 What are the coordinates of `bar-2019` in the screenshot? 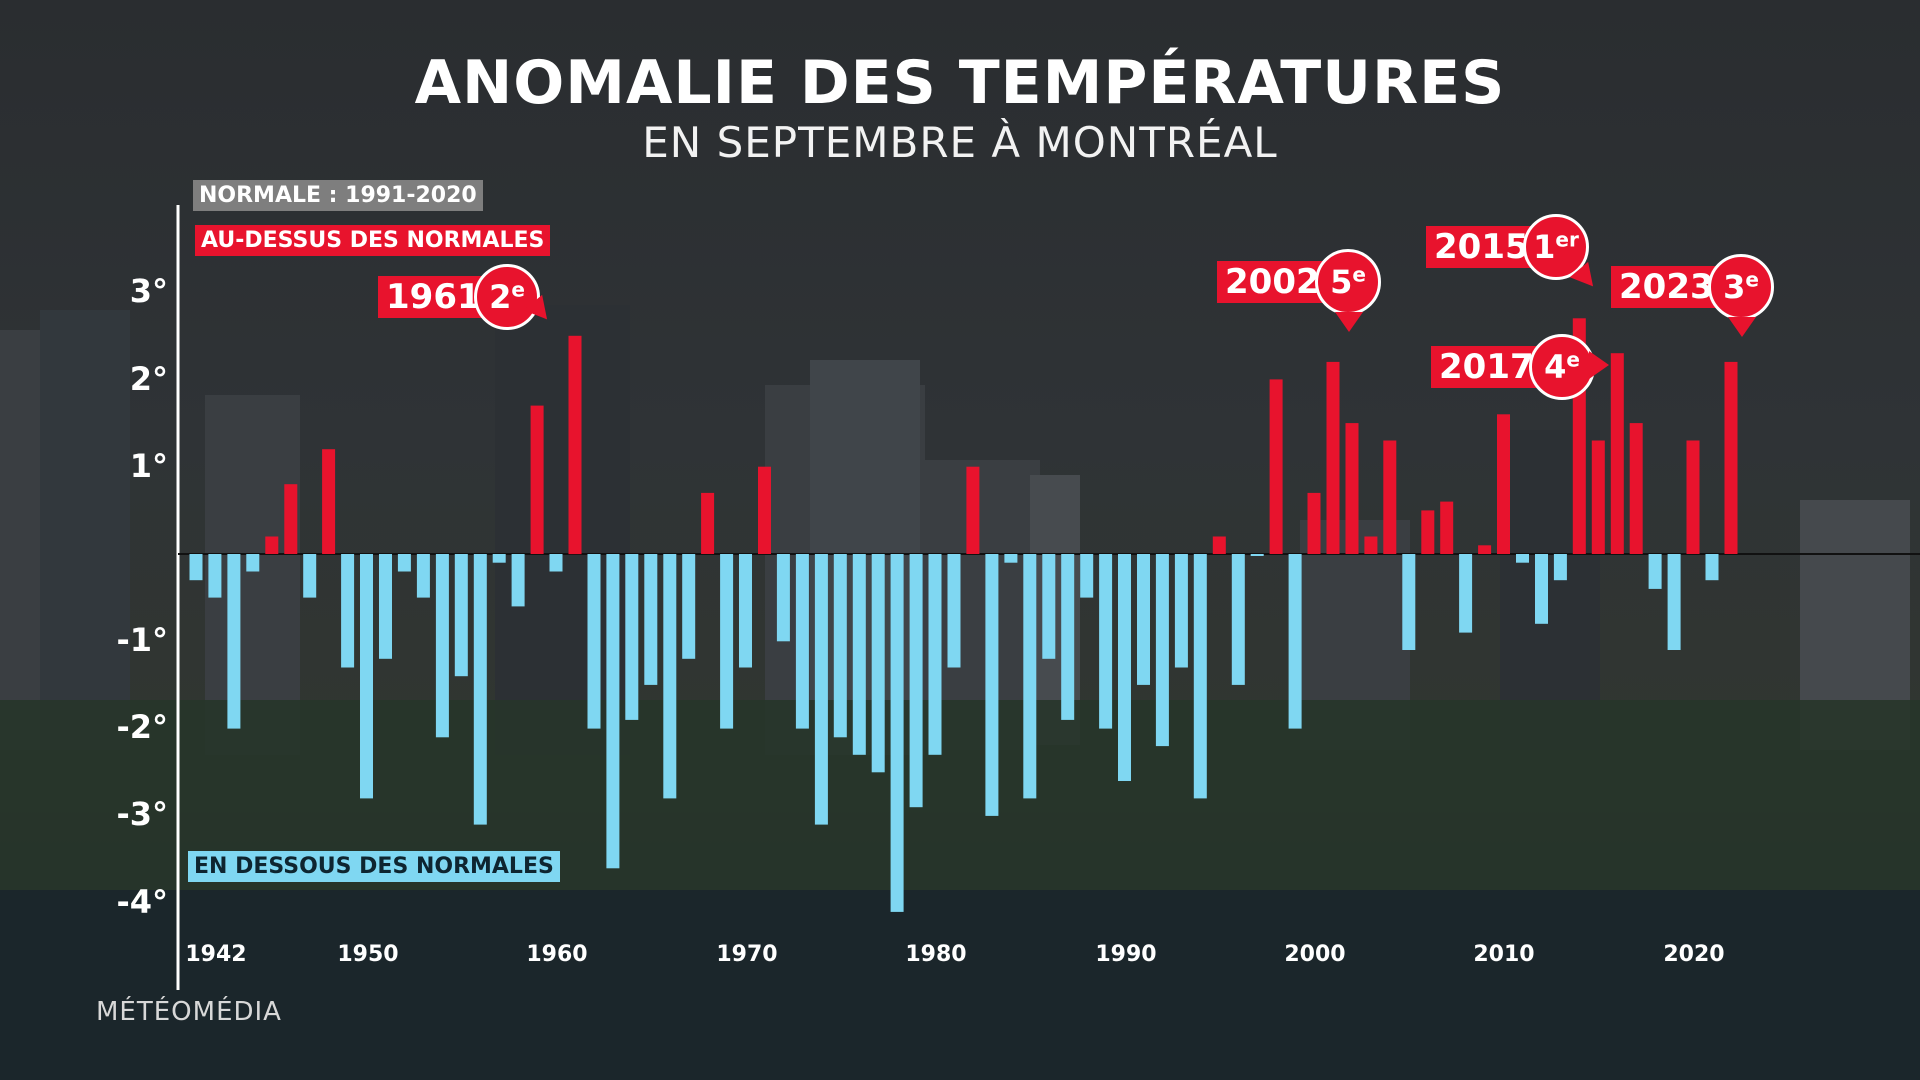 It's located at (1655, 571).